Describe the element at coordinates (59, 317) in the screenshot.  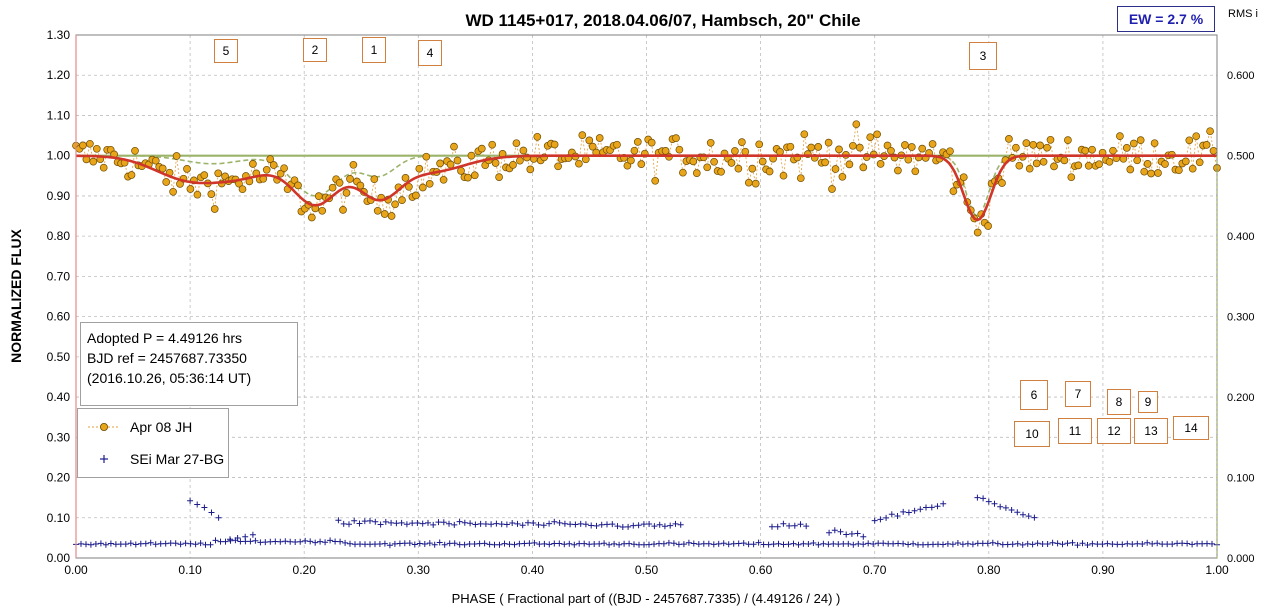
I see `y-tick-label: 0.60` at that location.